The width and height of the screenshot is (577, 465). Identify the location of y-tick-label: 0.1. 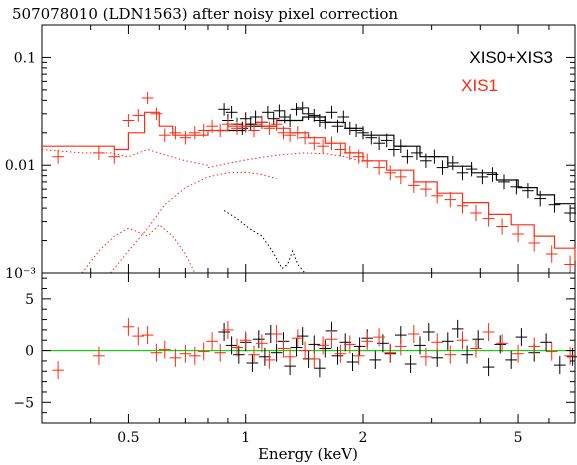
(25, 58).